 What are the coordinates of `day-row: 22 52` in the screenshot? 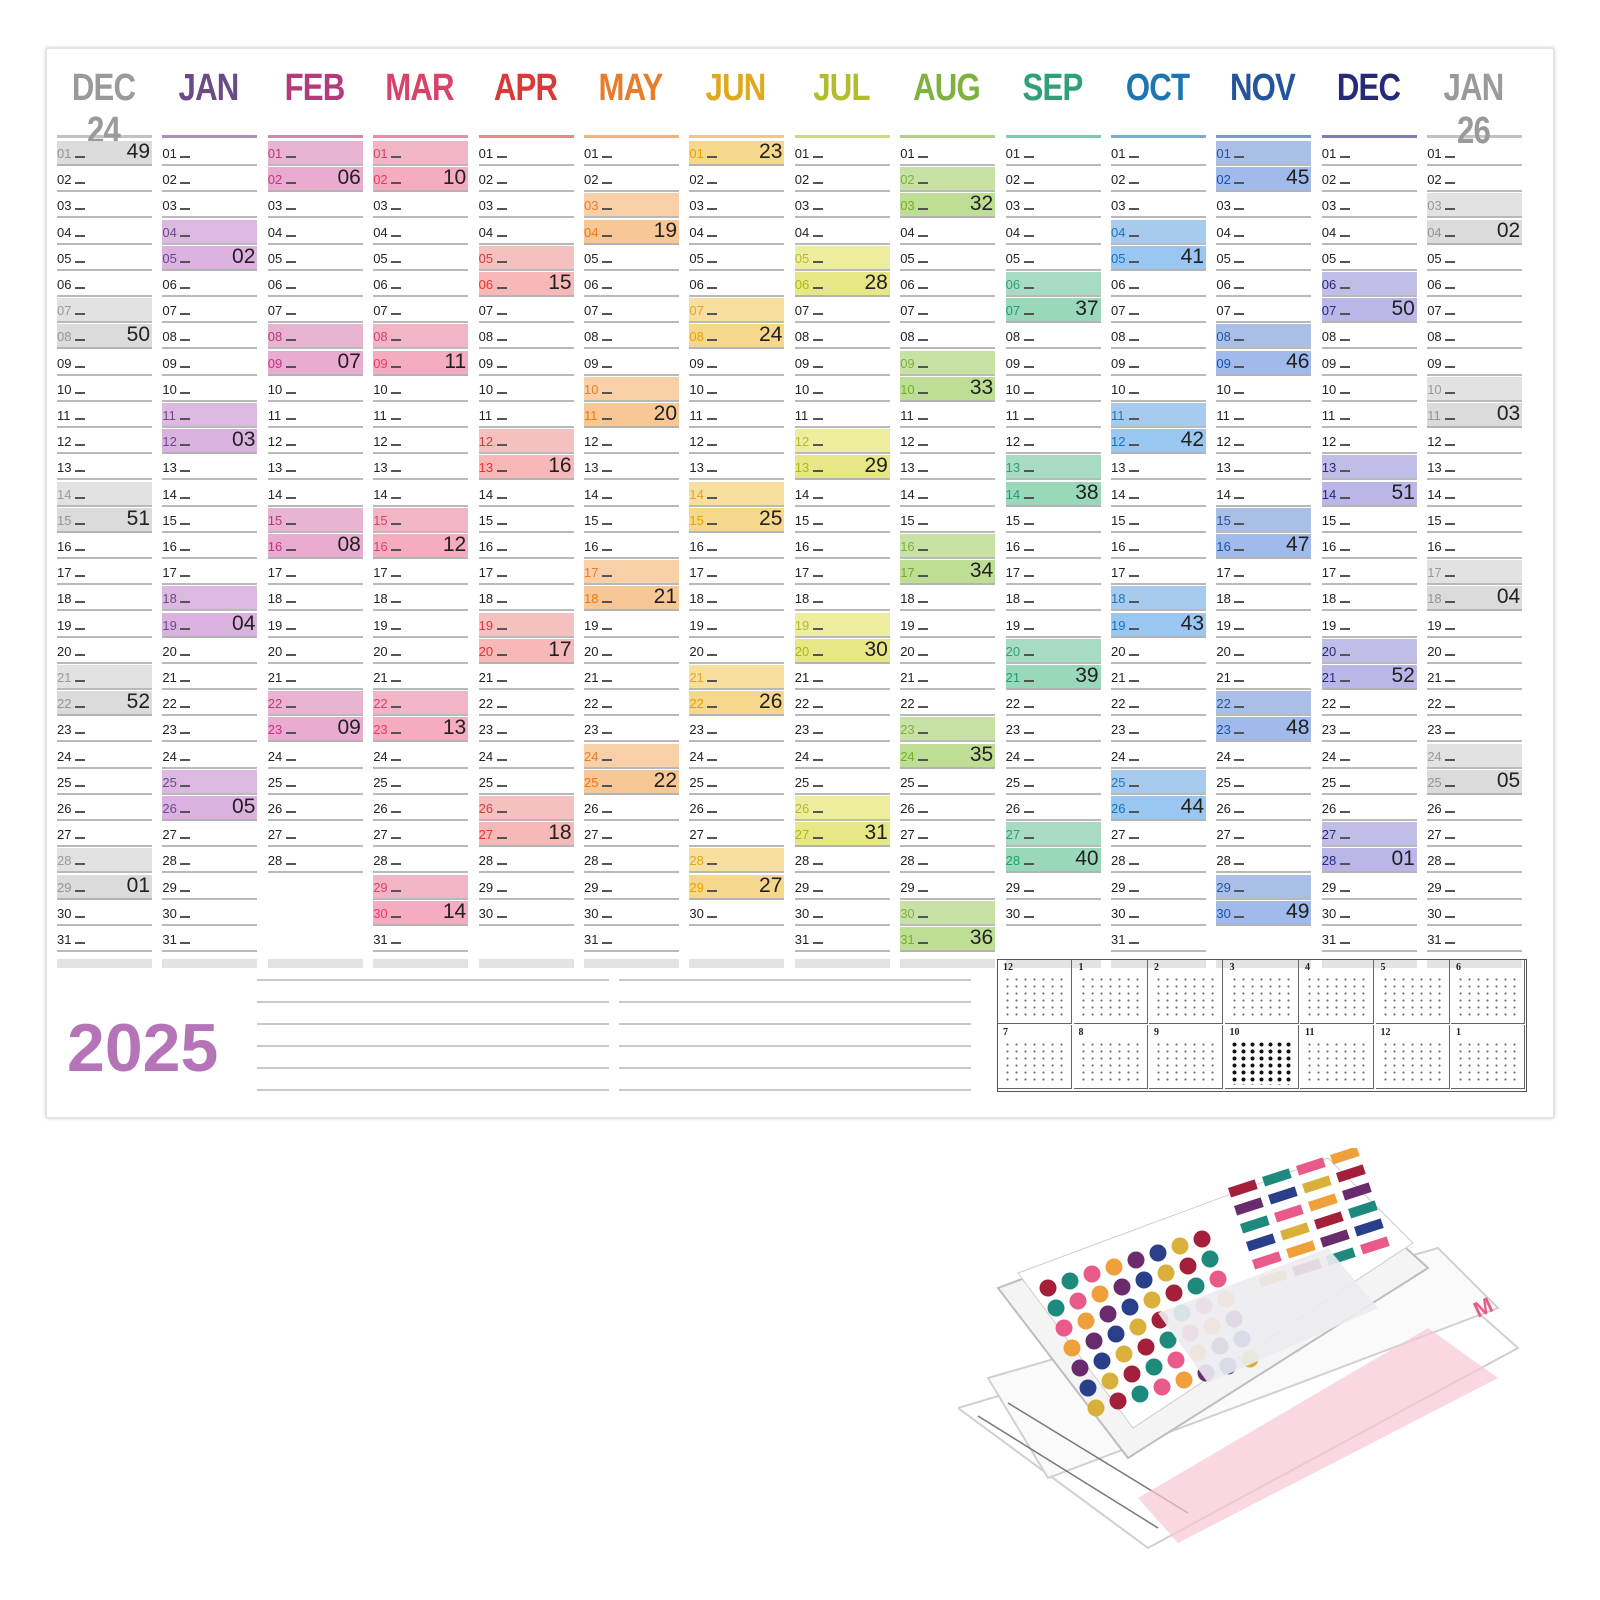 It's located at (104, 703).